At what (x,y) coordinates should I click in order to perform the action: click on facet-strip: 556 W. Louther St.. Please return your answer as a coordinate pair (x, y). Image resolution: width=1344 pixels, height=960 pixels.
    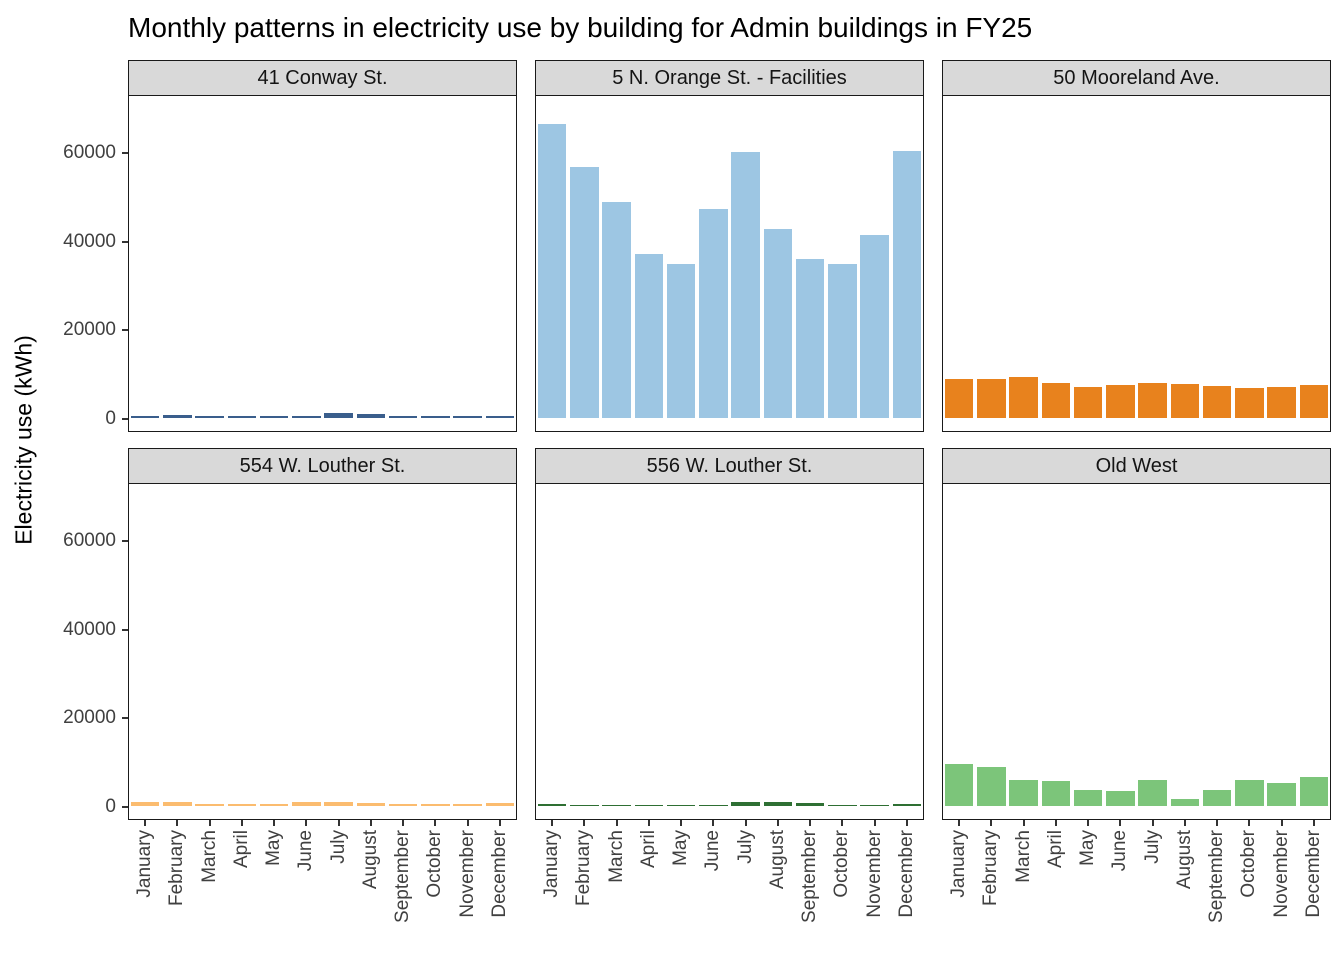
    Looking at the image, I should click on (729, 466).